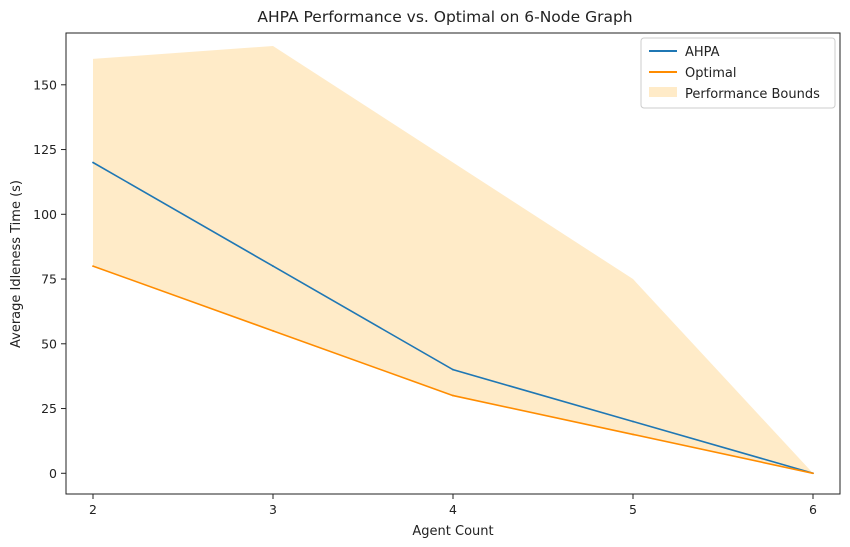 This screenshot has height=547, width=850. I want to click on y-axis-ticks: 0 25 50 75 100 125 150, so click(49, 279).